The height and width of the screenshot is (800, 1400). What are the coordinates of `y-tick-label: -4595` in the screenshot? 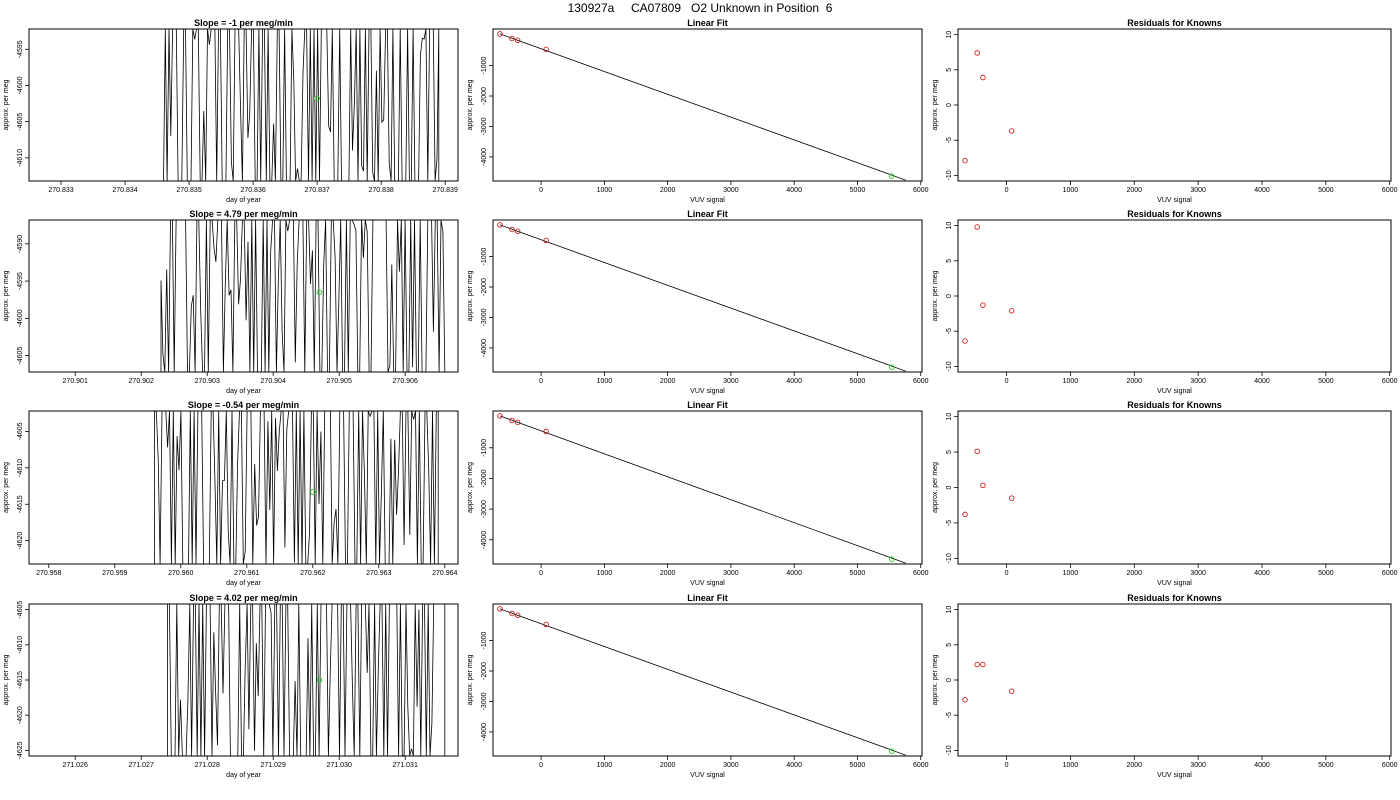 It's located at (20, 49).